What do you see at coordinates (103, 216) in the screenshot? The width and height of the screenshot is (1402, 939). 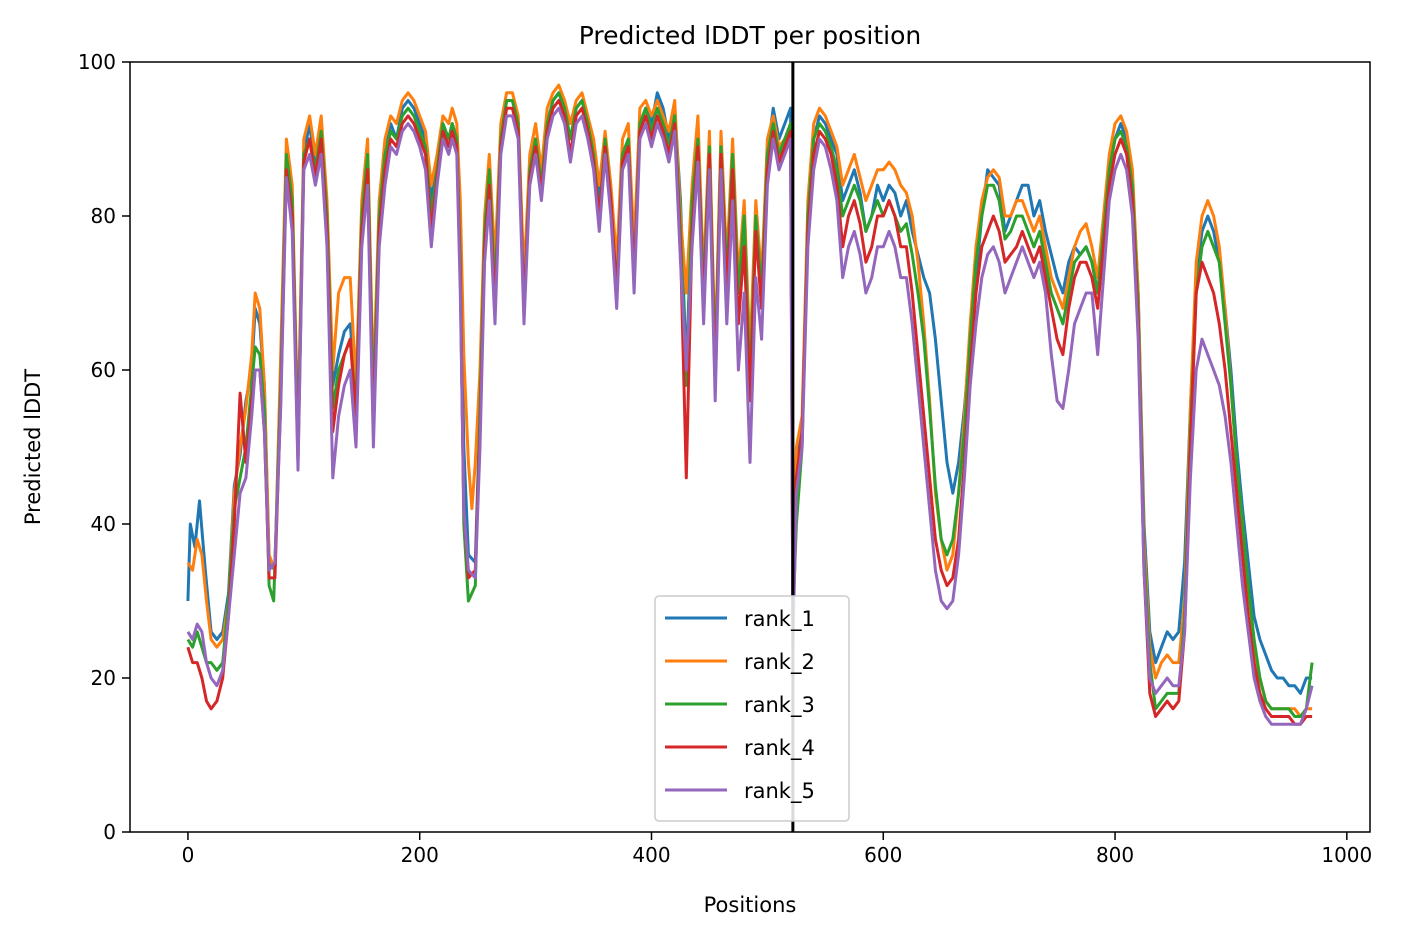 I see `y-tick-label: 80` at bounding box center [103, 216].